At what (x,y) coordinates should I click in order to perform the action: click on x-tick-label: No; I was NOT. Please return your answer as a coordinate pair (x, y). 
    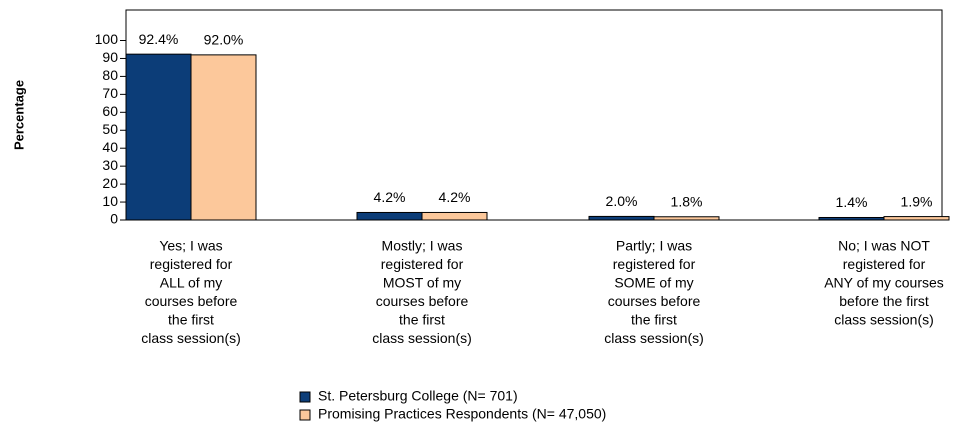
    Looking at the image, I should click on (884, 246).